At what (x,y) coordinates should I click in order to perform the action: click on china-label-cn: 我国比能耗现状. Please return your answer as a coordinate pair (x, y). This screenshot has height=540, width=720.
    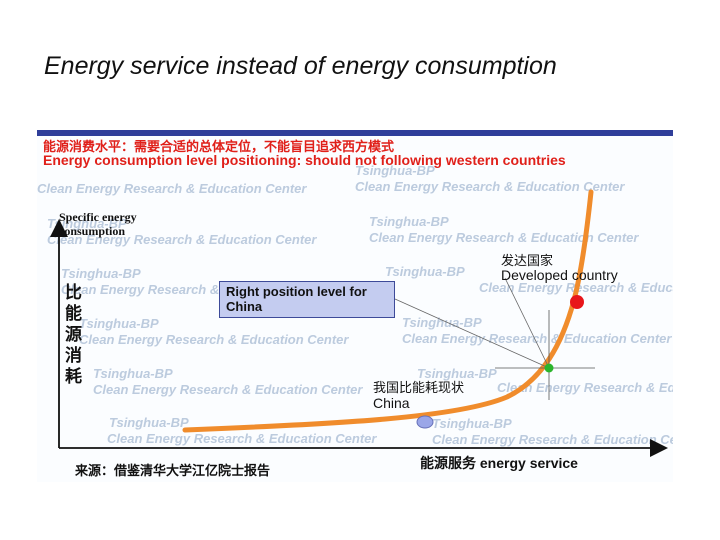
    Looking at the image, I should click on (419, 387).